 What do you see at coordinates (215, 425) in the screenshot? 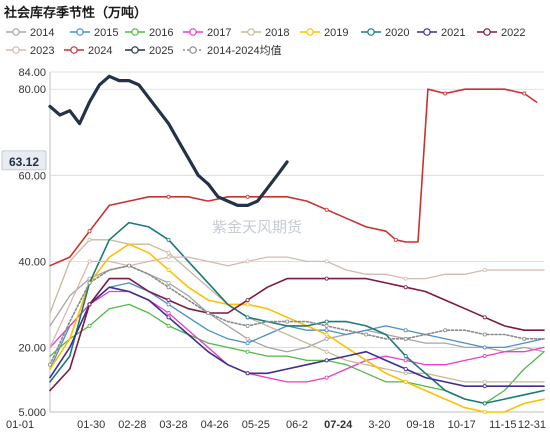
I see `x-tick-label: 04-26` at bounding box center [215, 425].